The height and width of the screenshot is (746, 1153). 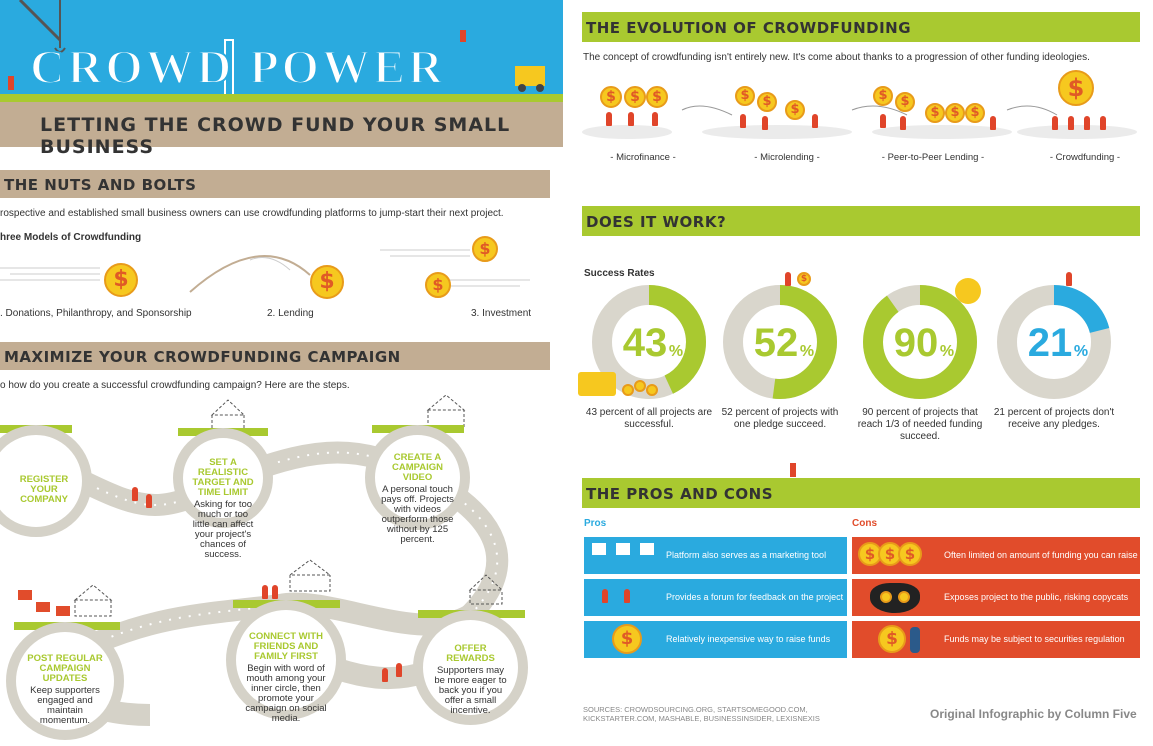 What do you see at coordinates (71, 237) in the screenshot?
I see `models-title: hree Models of Crowdfunding` at bounding box center [71, 237].